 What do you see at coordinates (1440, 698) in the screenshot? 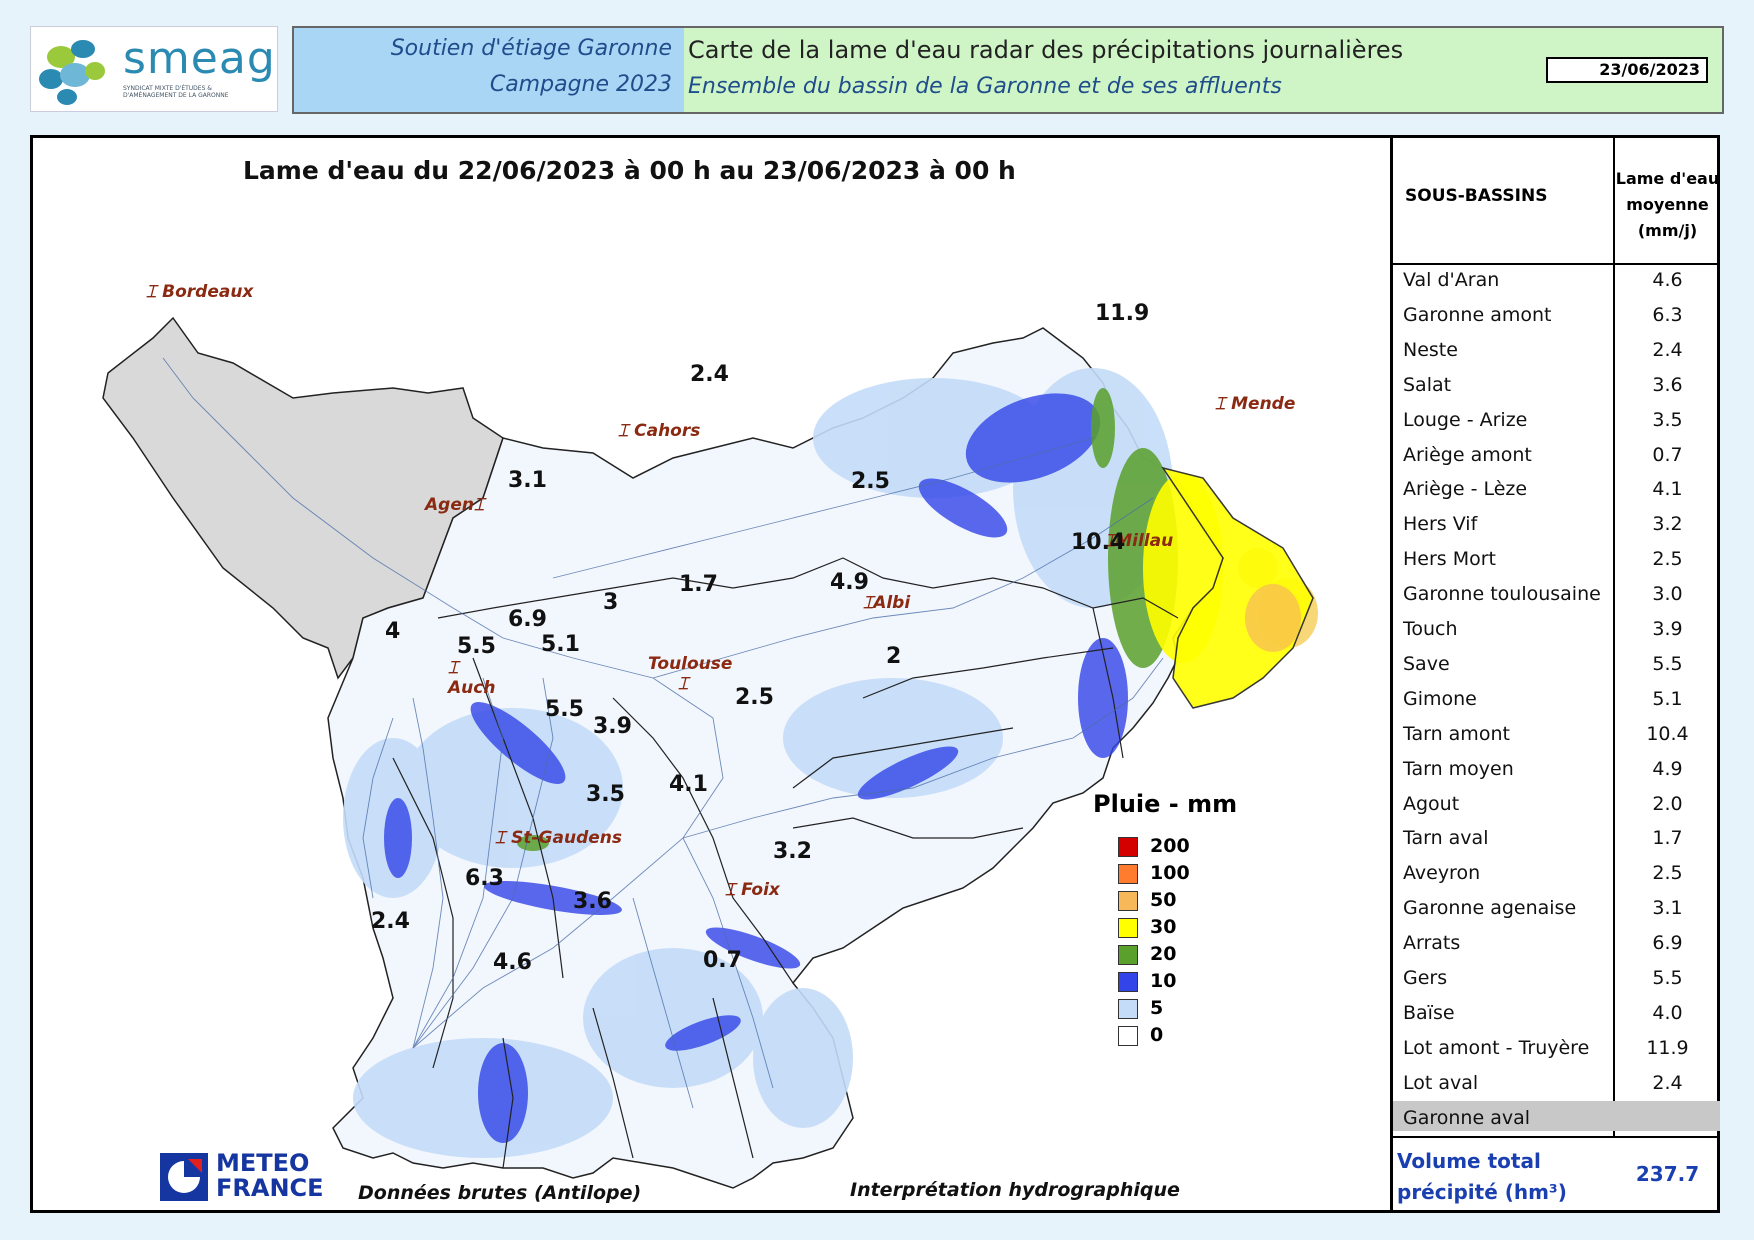
I see `subbasin-name: Gimone` at bounding box center [1440, 698].